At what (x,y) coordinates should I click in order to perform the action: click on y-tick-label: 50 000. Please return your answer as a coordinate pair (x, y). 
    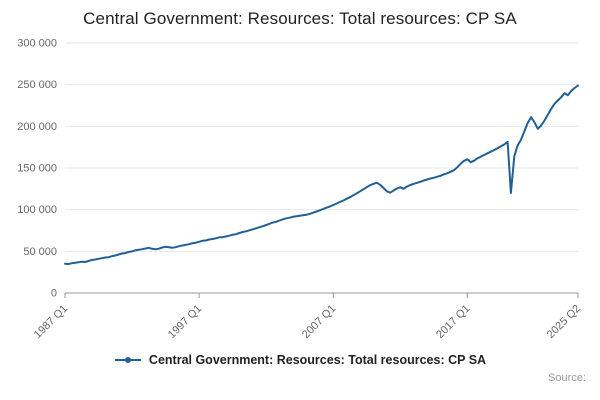
    Looking at the image, I should click on (40, 252).